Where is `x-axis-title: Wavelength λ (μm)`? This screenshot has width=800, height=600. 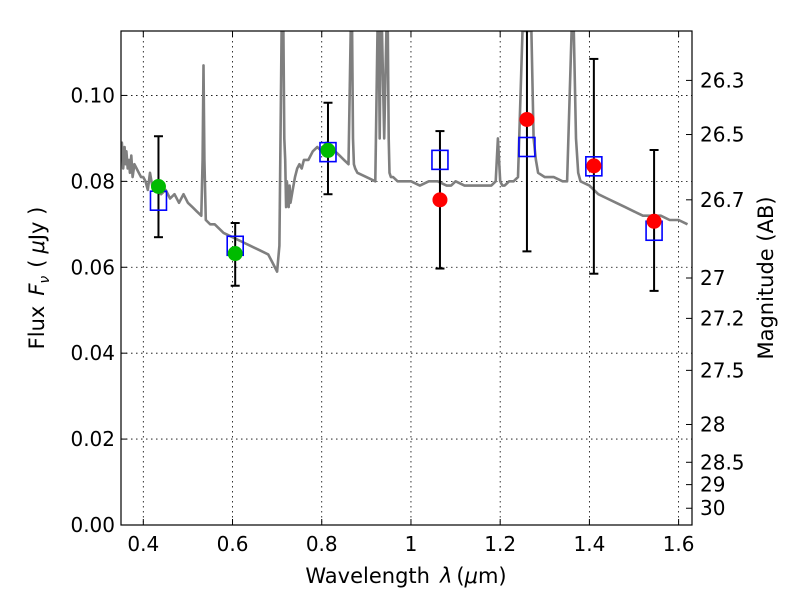
x-axis-title: Wavelength λ (μm) is located at coordinates (405, 576).